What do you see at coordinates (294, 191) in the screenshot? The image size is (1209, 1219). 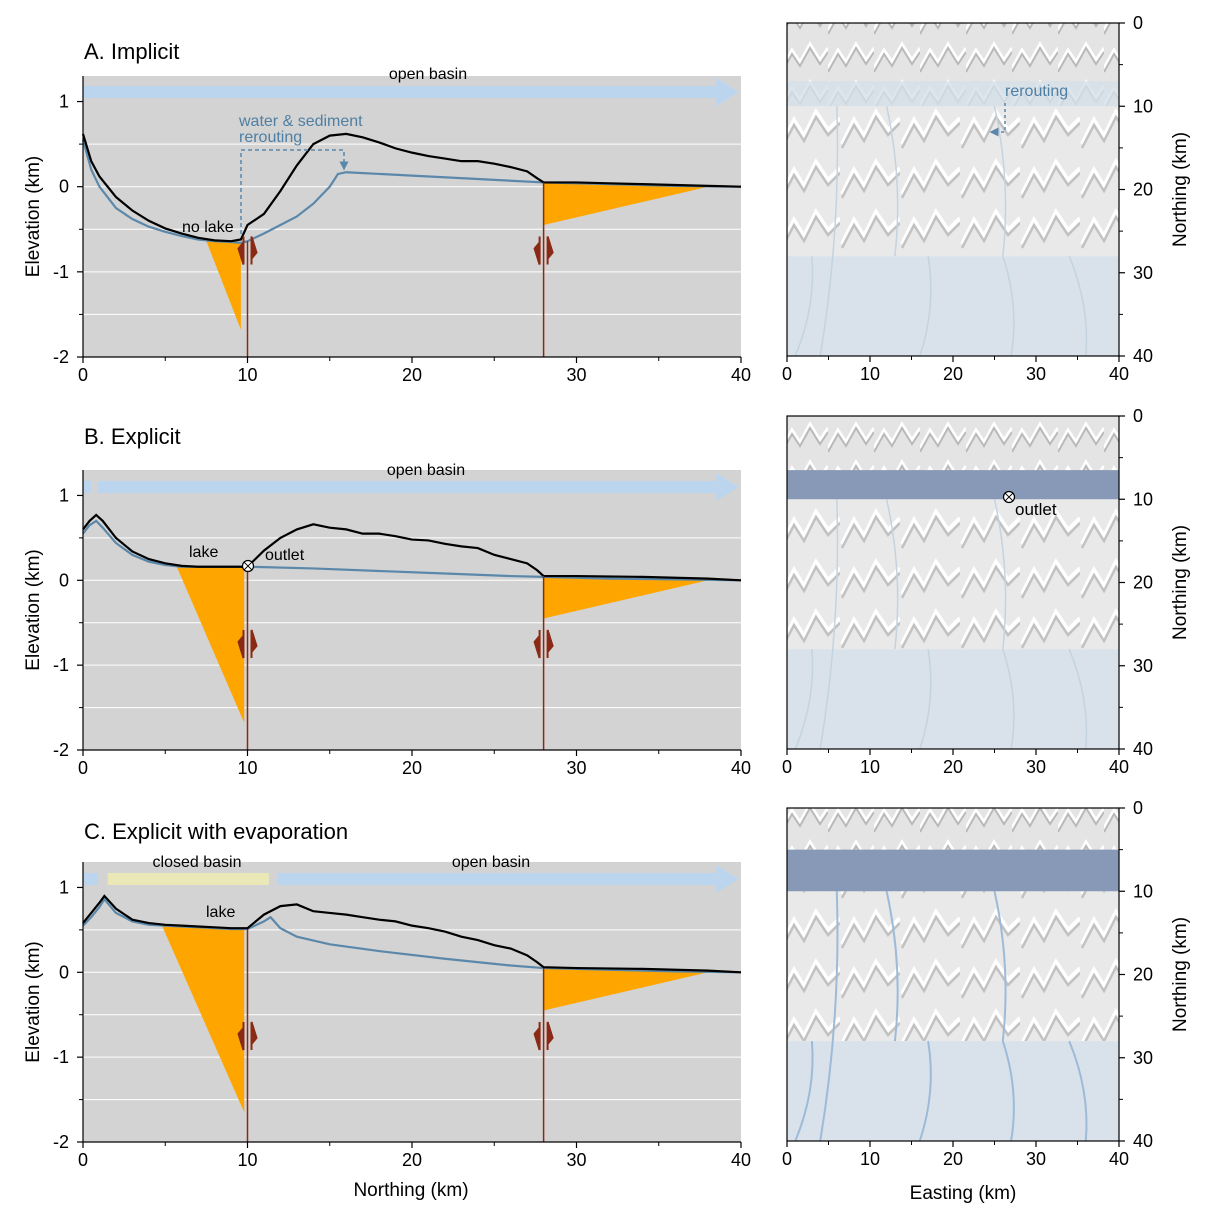 I see `panel-a-rerouting-arrow` at bounding box center [294, 191].